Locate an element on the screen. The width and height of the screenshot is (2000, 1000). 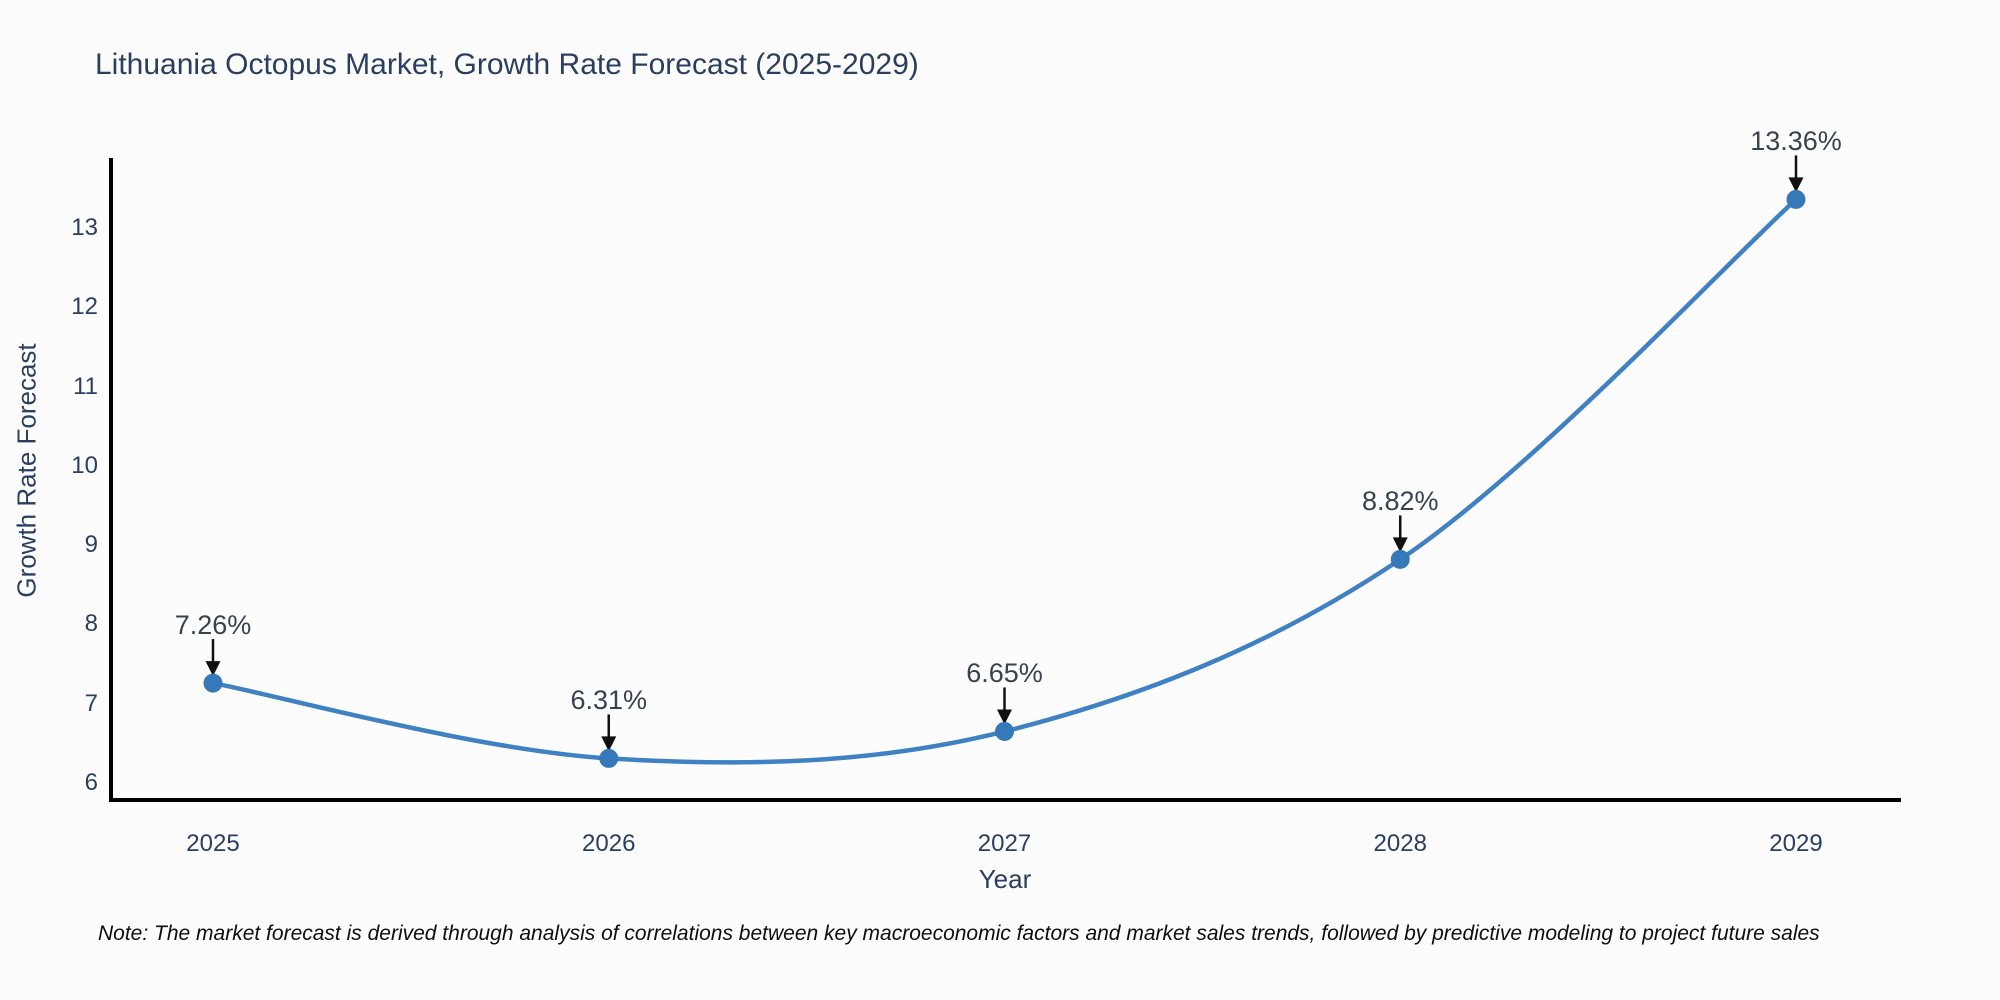
data-point-label: 6.65% is located at coordinates (1004, 673).